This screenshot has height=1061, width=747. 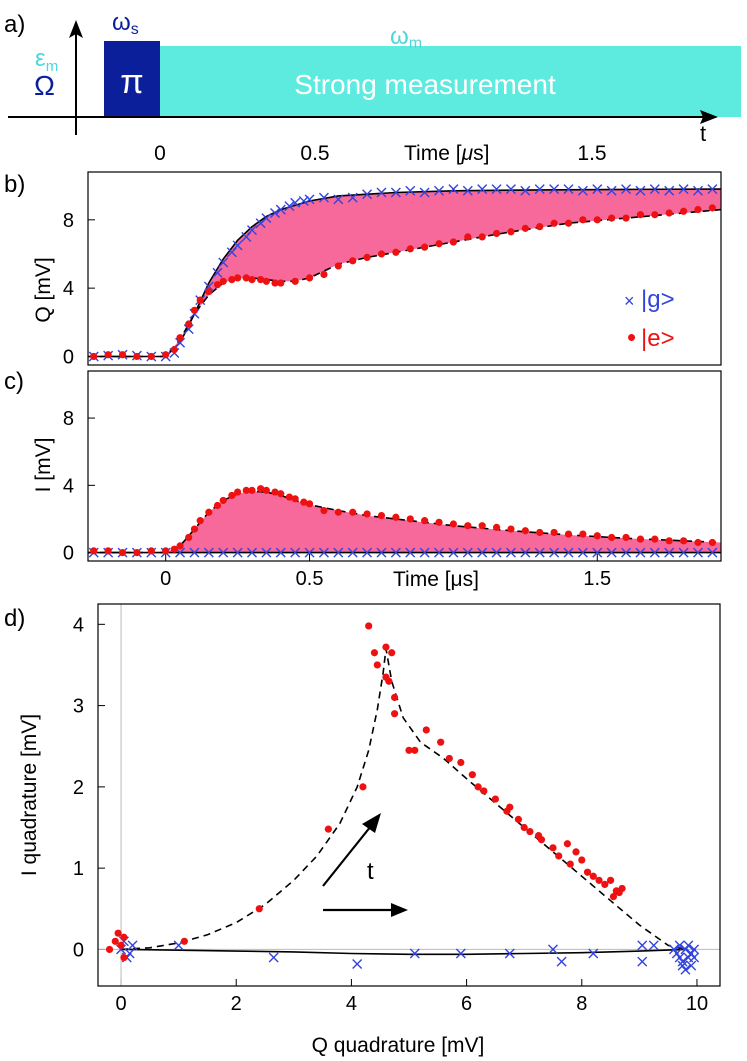 I want to click on legend-ground-text: |g>, so click(x=658, y=299).